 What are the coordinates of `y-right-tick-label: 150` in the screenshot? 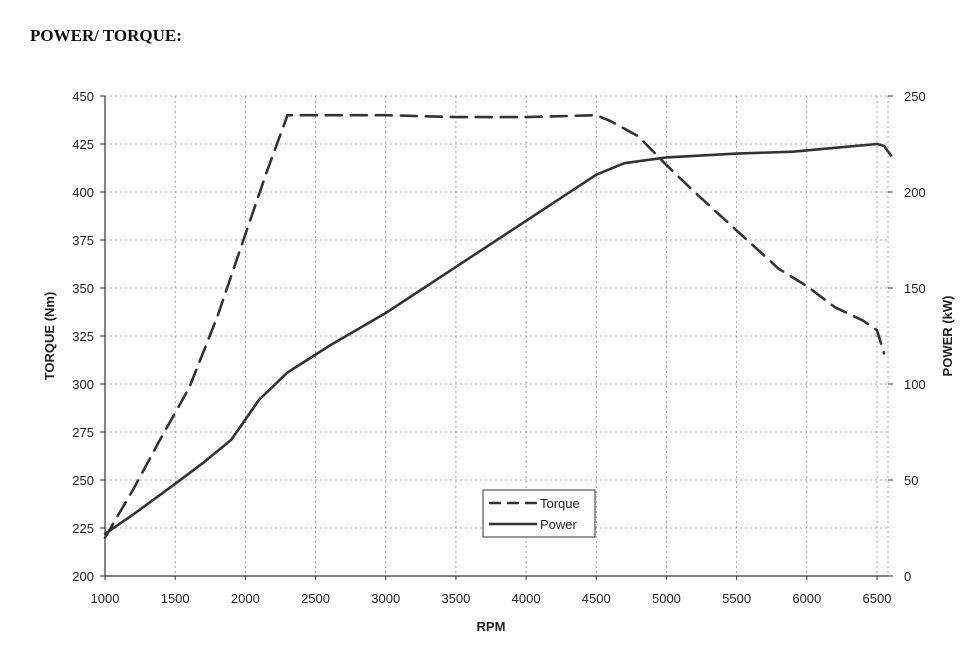 It's located at (915, 288).